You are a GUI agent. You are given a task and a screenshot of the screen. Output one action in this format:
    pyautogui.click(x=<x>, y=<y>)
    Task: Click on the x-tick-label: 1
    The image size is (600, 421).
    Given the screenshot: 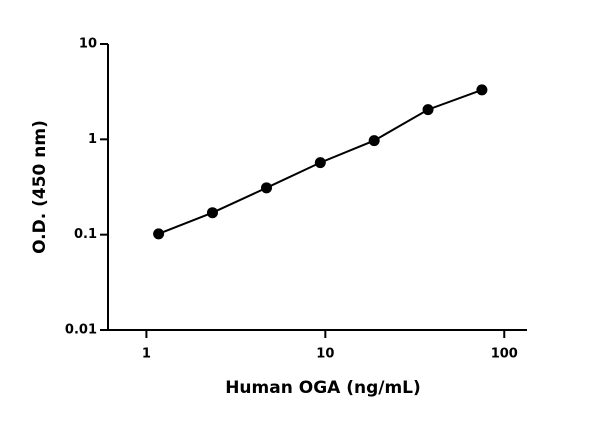 What is the action you would take?
    pyautogui.click(x=146, y=354)
    